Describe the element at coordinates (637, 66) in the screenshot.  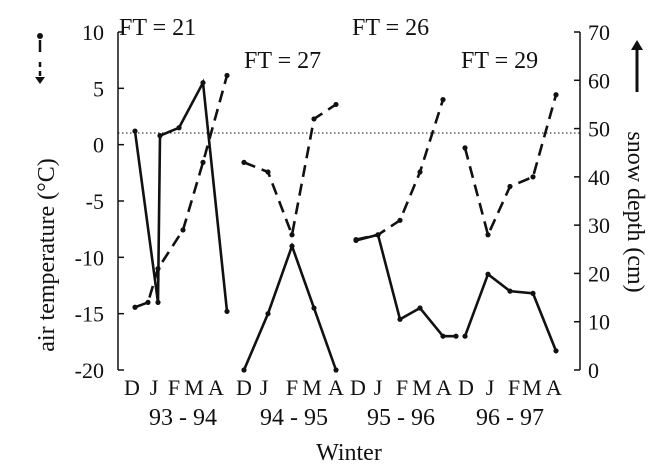
I see `snow-depth-legend-symbol-right` at that location.